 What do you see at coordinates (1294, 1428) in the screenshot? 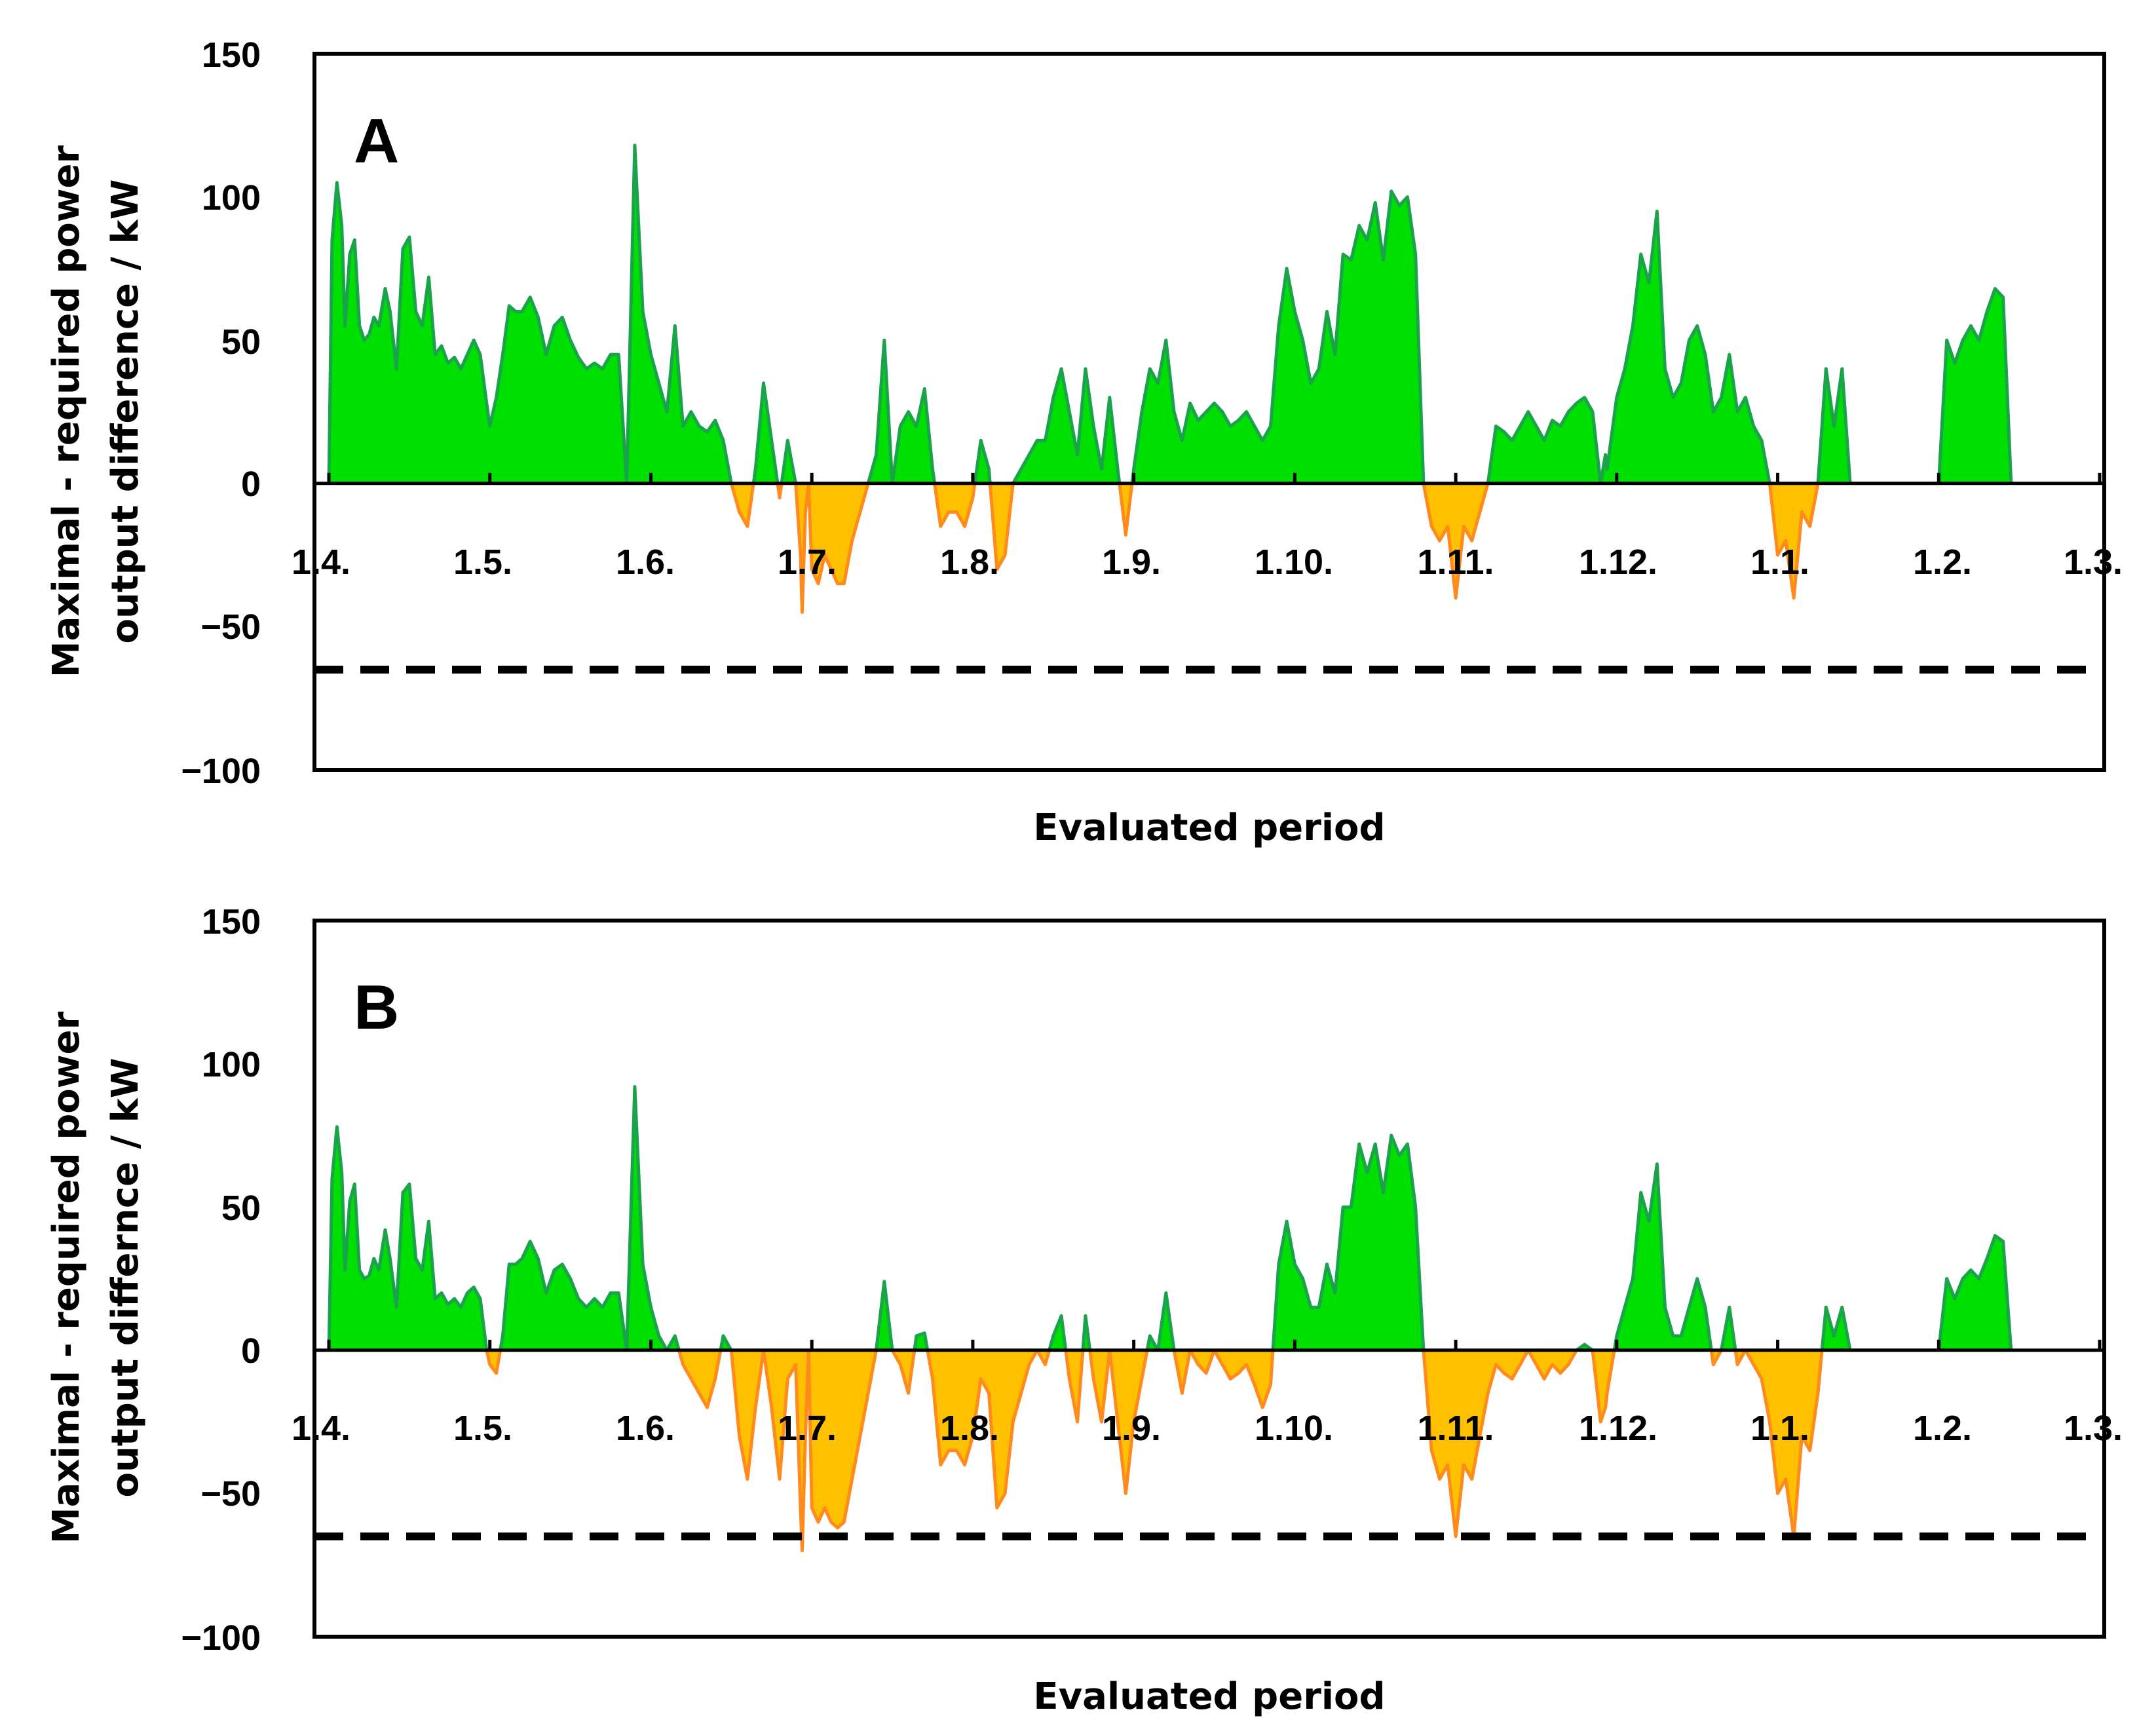
I see `panel-b-xtick-label: 1.10.` at bounding box center [1294, 1428].